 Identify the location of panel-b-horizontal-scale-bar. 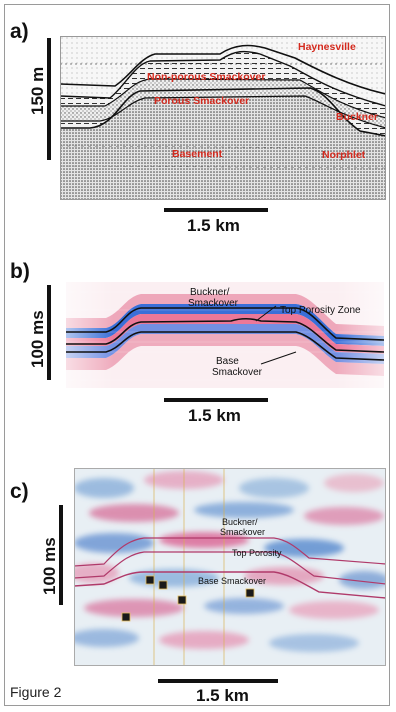
(216, 400).